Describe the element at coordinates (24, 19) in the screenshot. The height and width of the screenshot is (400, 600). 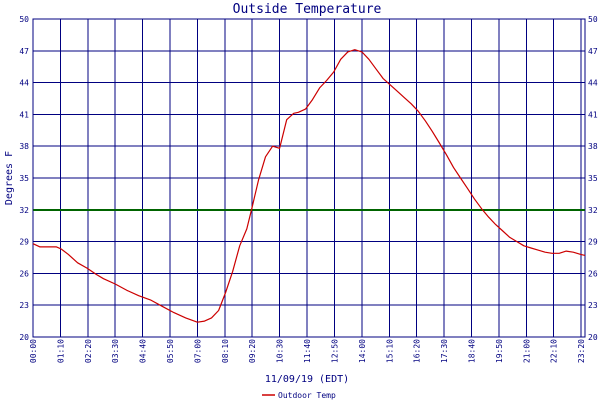
I see `y-tick-label: 50` at that location.